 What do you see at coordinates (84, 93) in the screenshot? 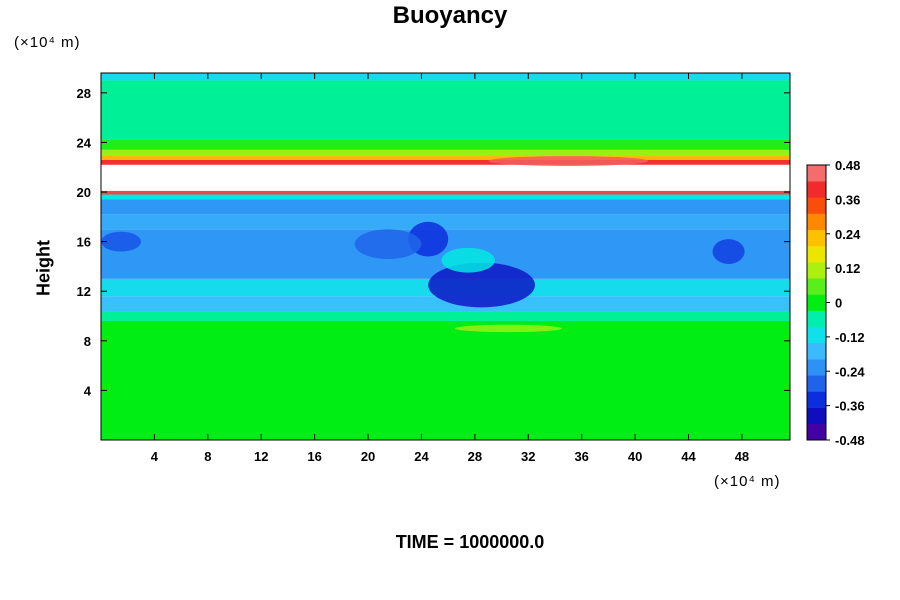
I see `y-tick-label: 28` at bounding box center [84, 93].